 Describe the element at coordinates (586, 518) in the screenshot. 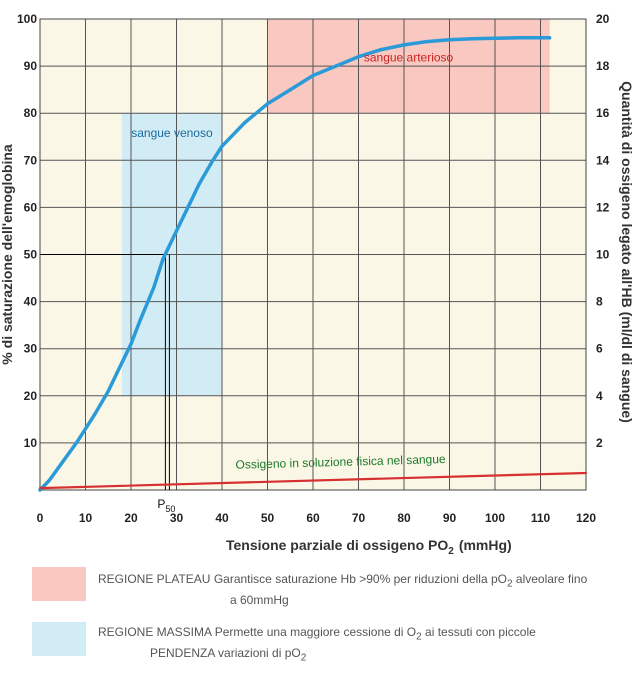

I see `x-tick-12: 120` at that location.